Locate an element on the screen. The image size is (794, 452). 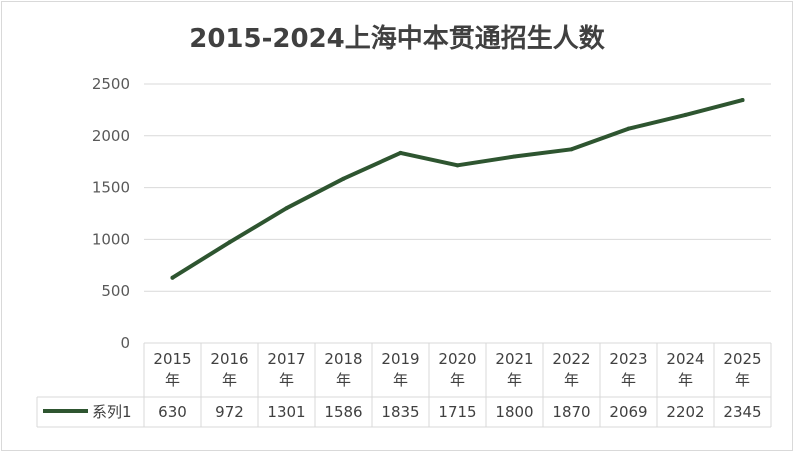
table-value: 1301 is located at coordinates (286, 412).